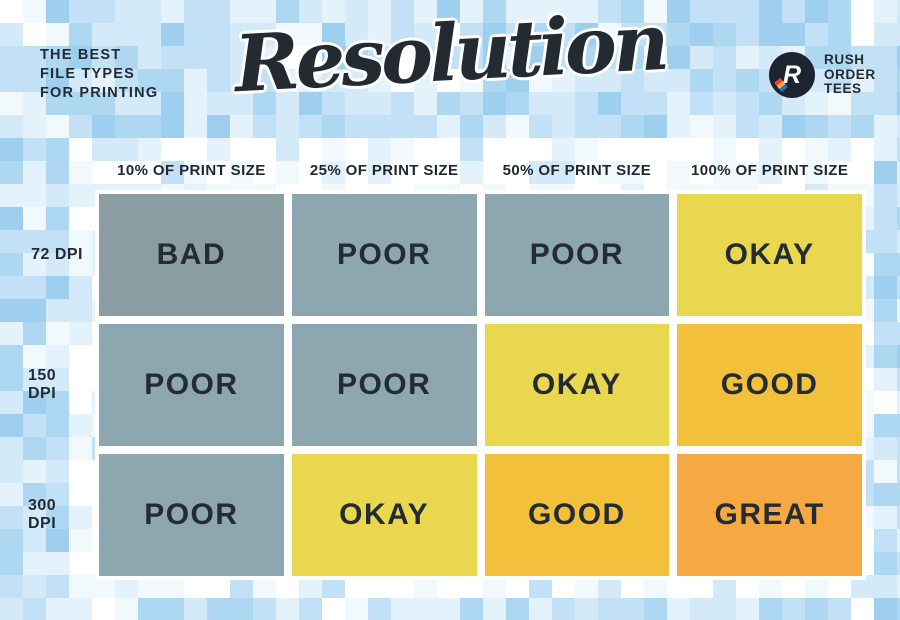 The width and height of the screenshot is (900, 620). What do you see at coordinates (577, 515) in the screenshot?
I see `rating-cell-300dpi-50pct: GOOD` at bounding box center [577, 515].